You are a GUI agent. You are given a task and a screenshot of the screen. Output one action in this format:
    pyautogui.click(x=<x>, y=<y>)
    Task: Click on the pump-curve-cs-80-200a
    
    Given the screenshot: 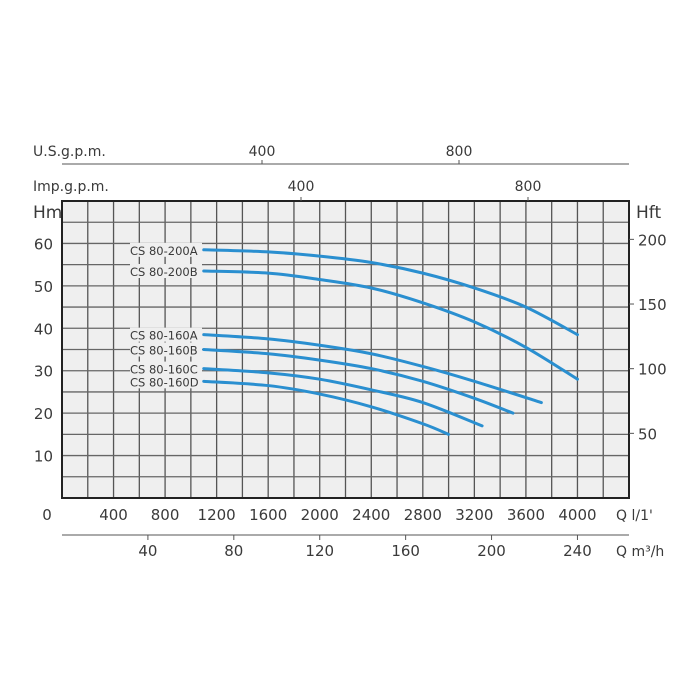 What is the action you would take?
    pyautogui.click(x=390, y=292)
    